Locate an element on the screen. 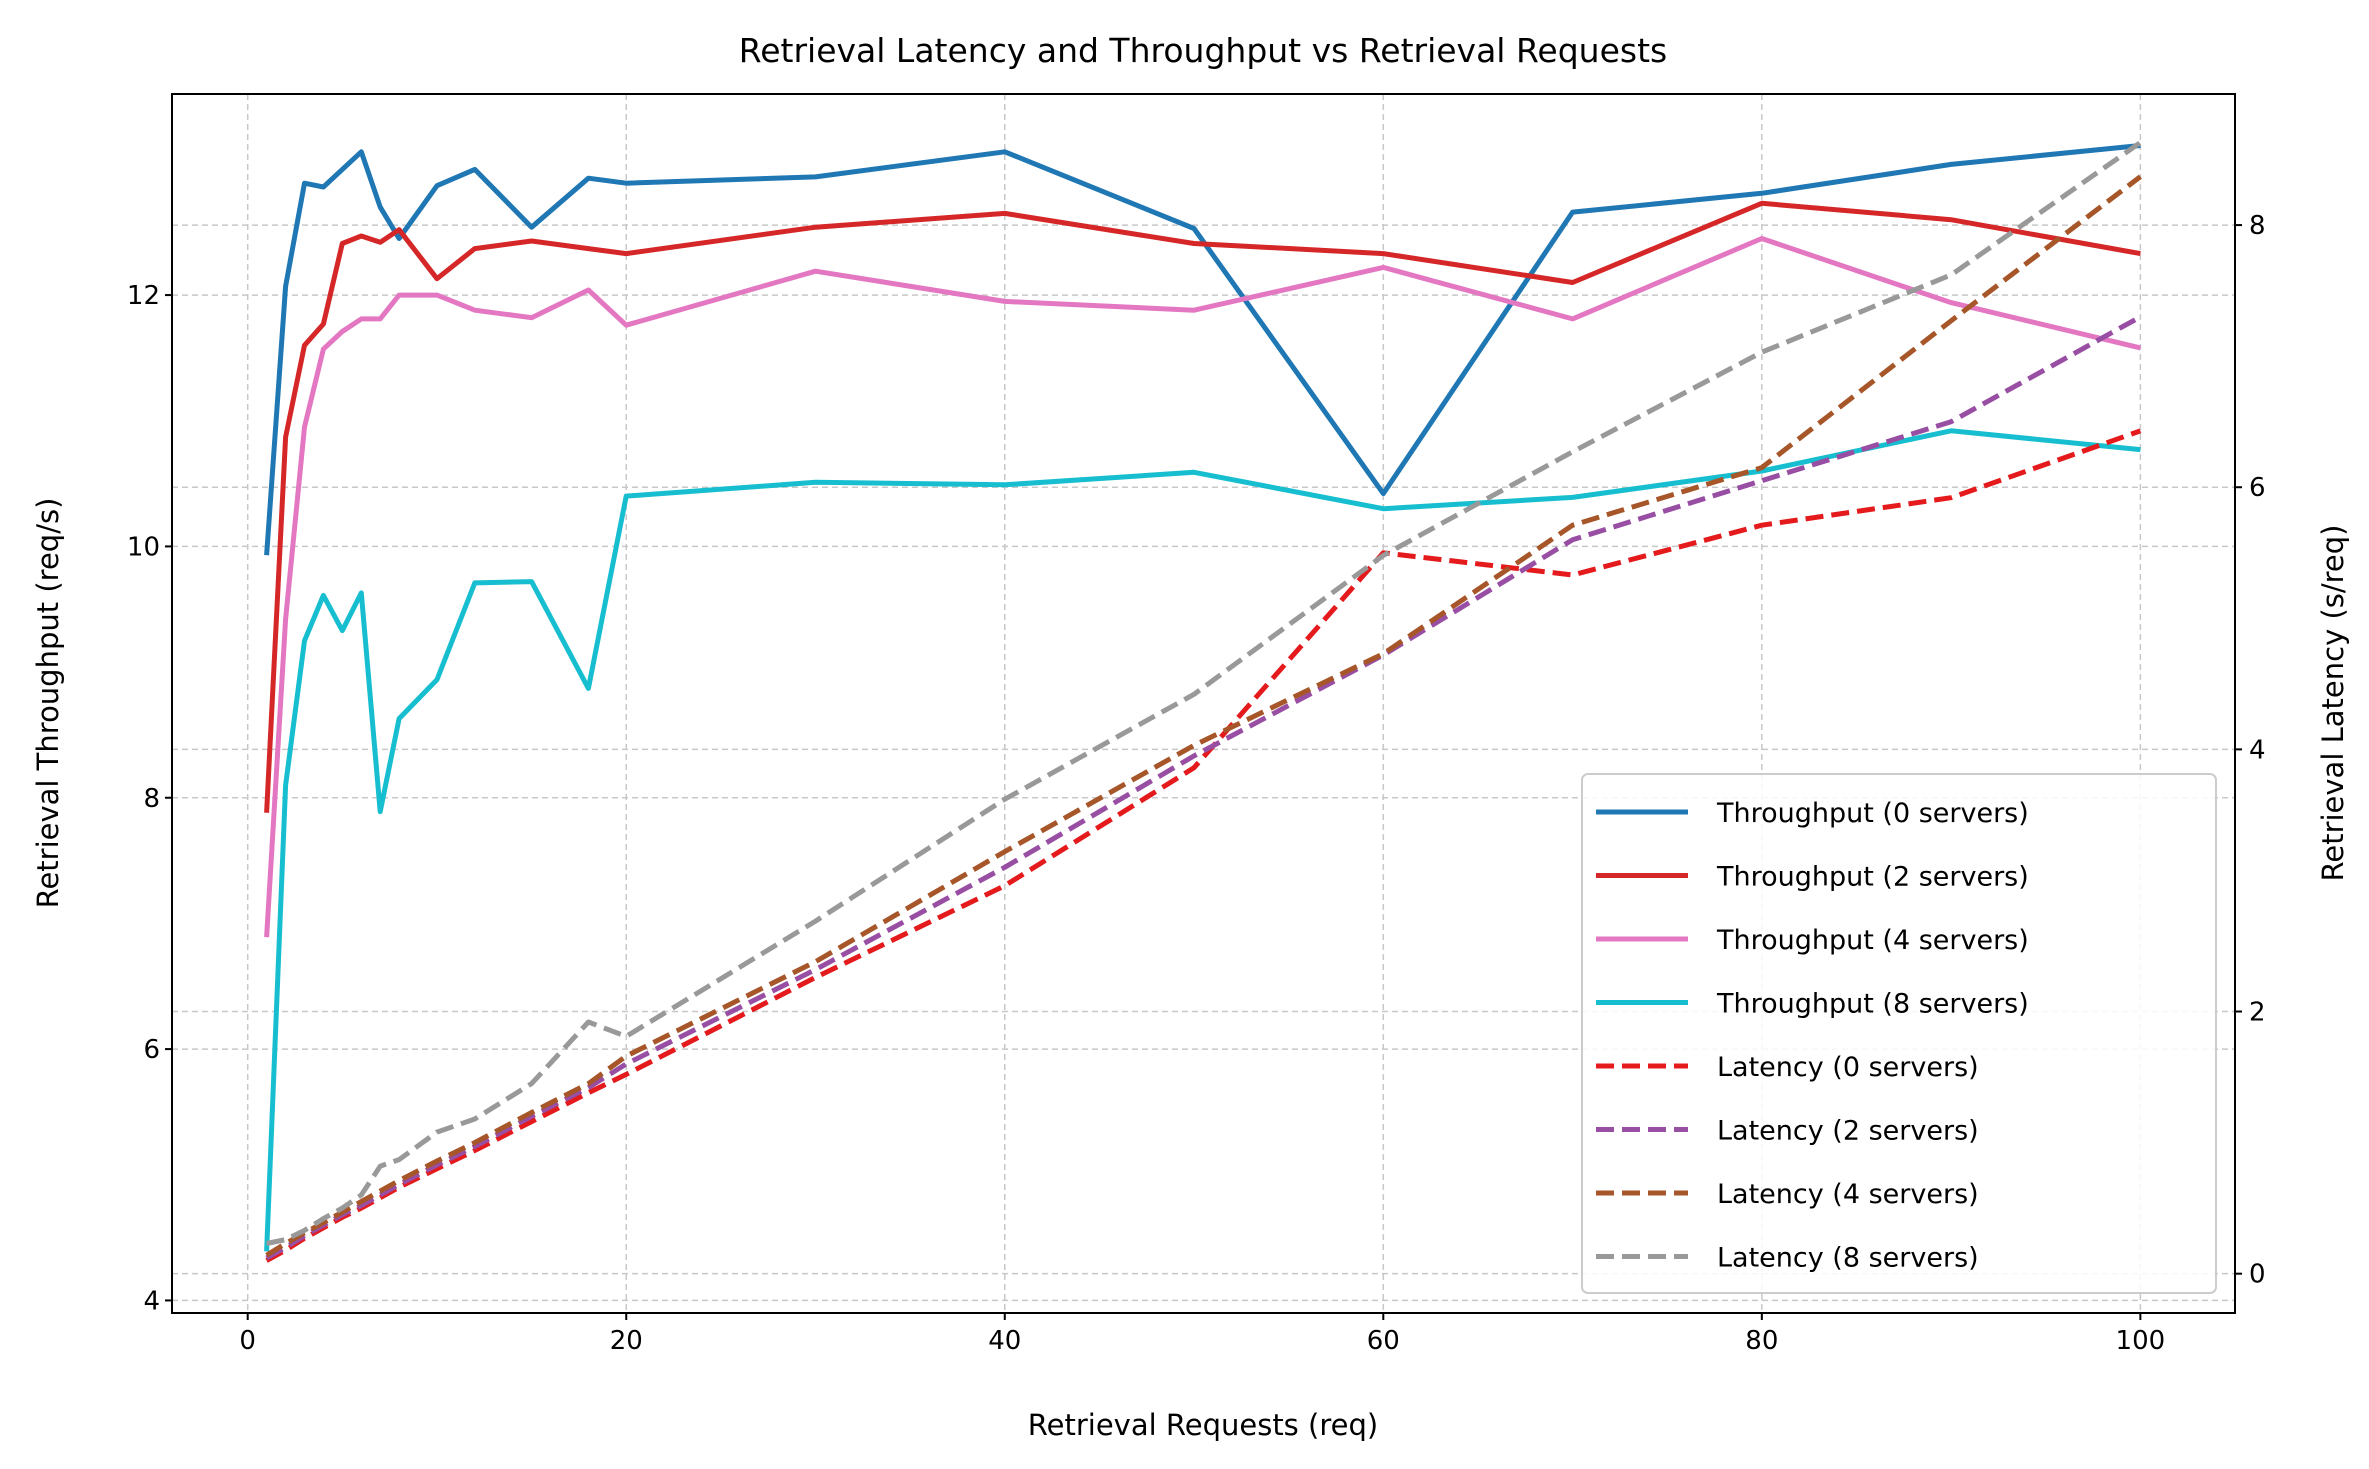 This screenshot has width=2369, height=1469. x-tick-label: 0 is located at coordinates (247, 1341).